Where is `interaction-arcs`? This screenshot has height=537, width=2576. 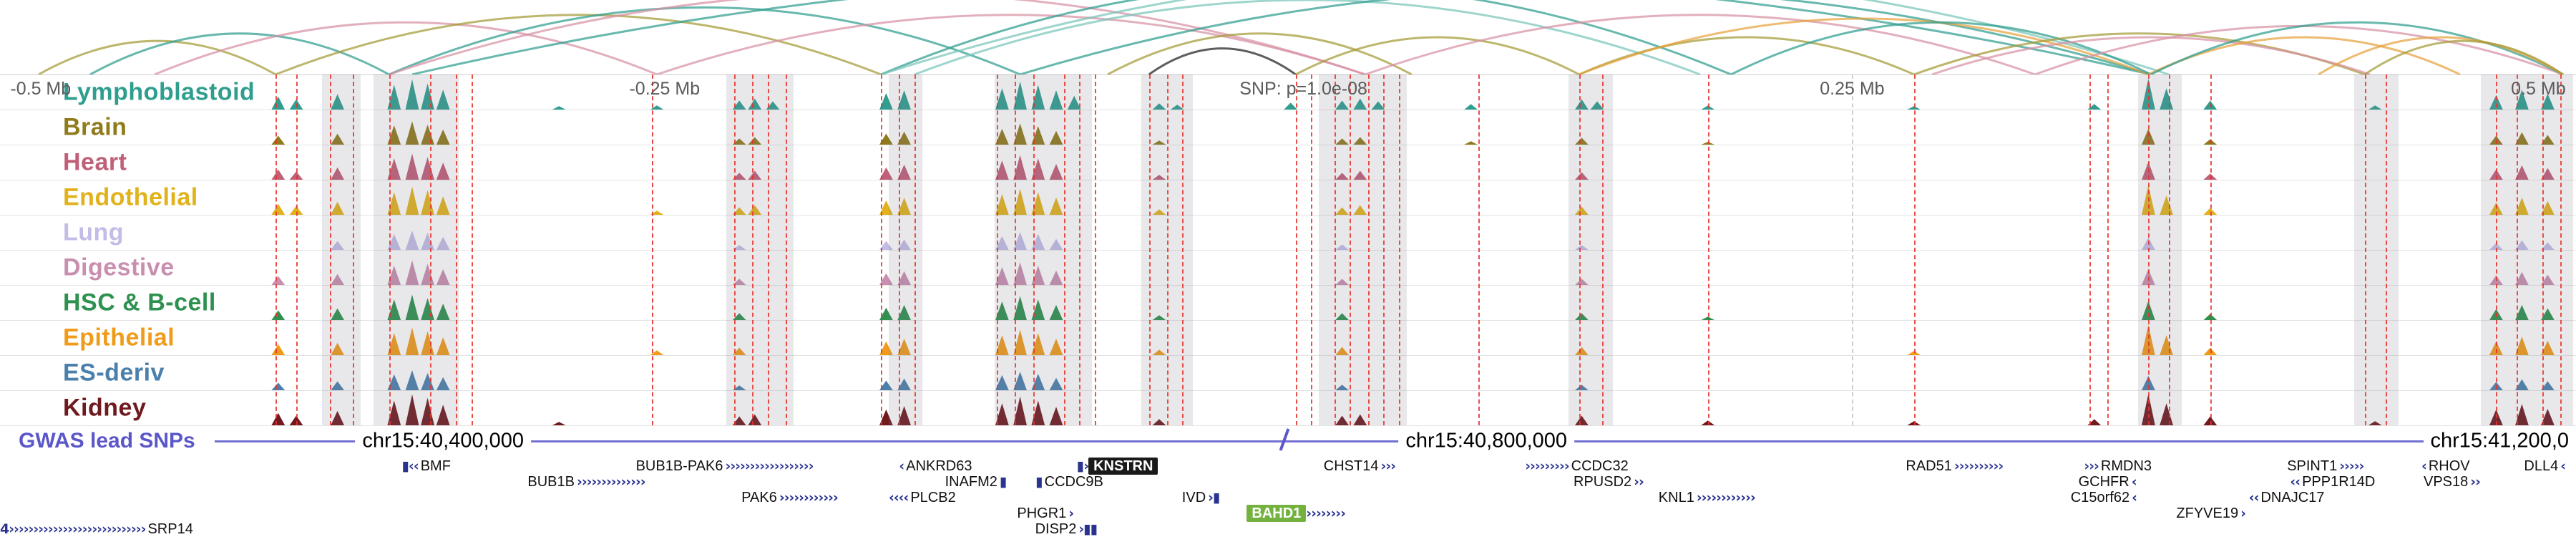 interaction-arcs is located at coordinates (1288, 37).